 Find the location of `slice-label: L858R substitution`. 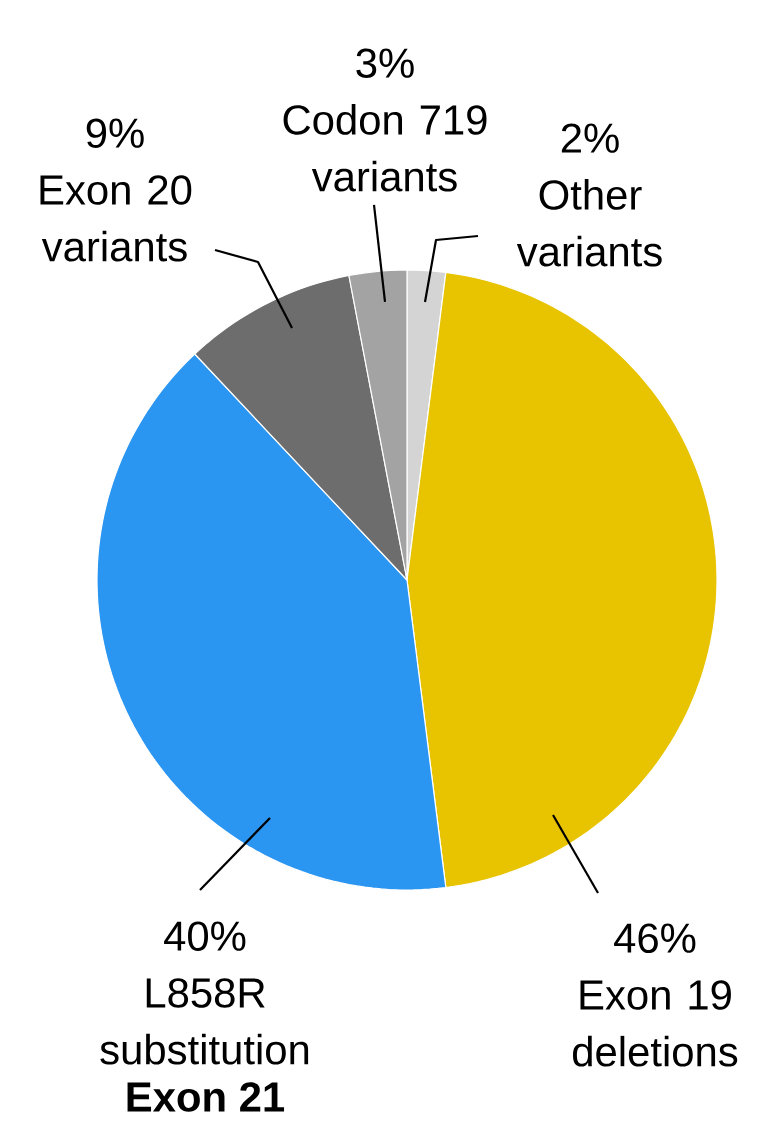

slice-label: L858R substitution is located at coordinates (204, 1021).